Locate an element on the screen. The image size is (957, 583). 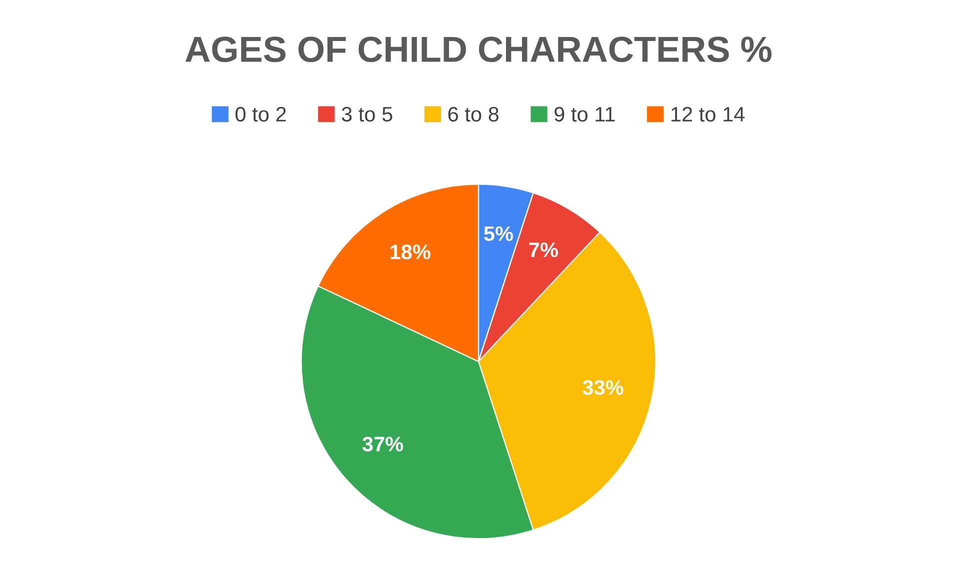
chart-title: AGES OF CHILD CHARACTERS % is located at coordinates (478, 49).